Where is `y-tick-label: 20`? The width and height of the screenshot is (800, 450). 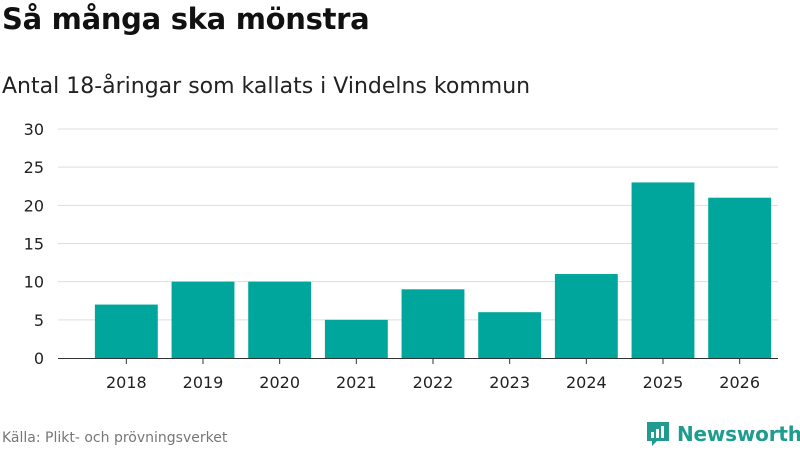
y-tick-label: 20 is located at coordinates (34, 205).